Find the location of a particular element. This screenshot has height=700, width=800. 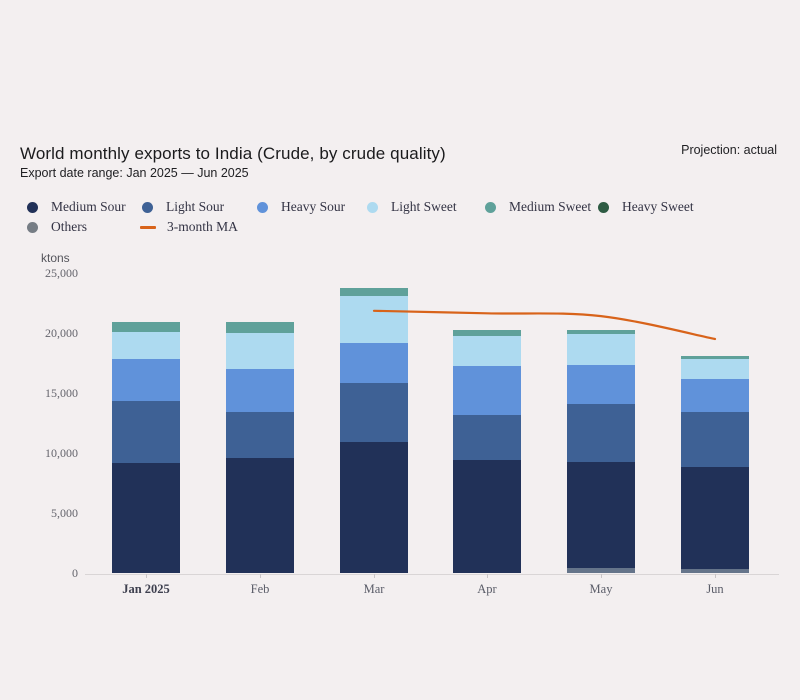

bar-segment-light-sour-feb is located at coordinates (260, 434).